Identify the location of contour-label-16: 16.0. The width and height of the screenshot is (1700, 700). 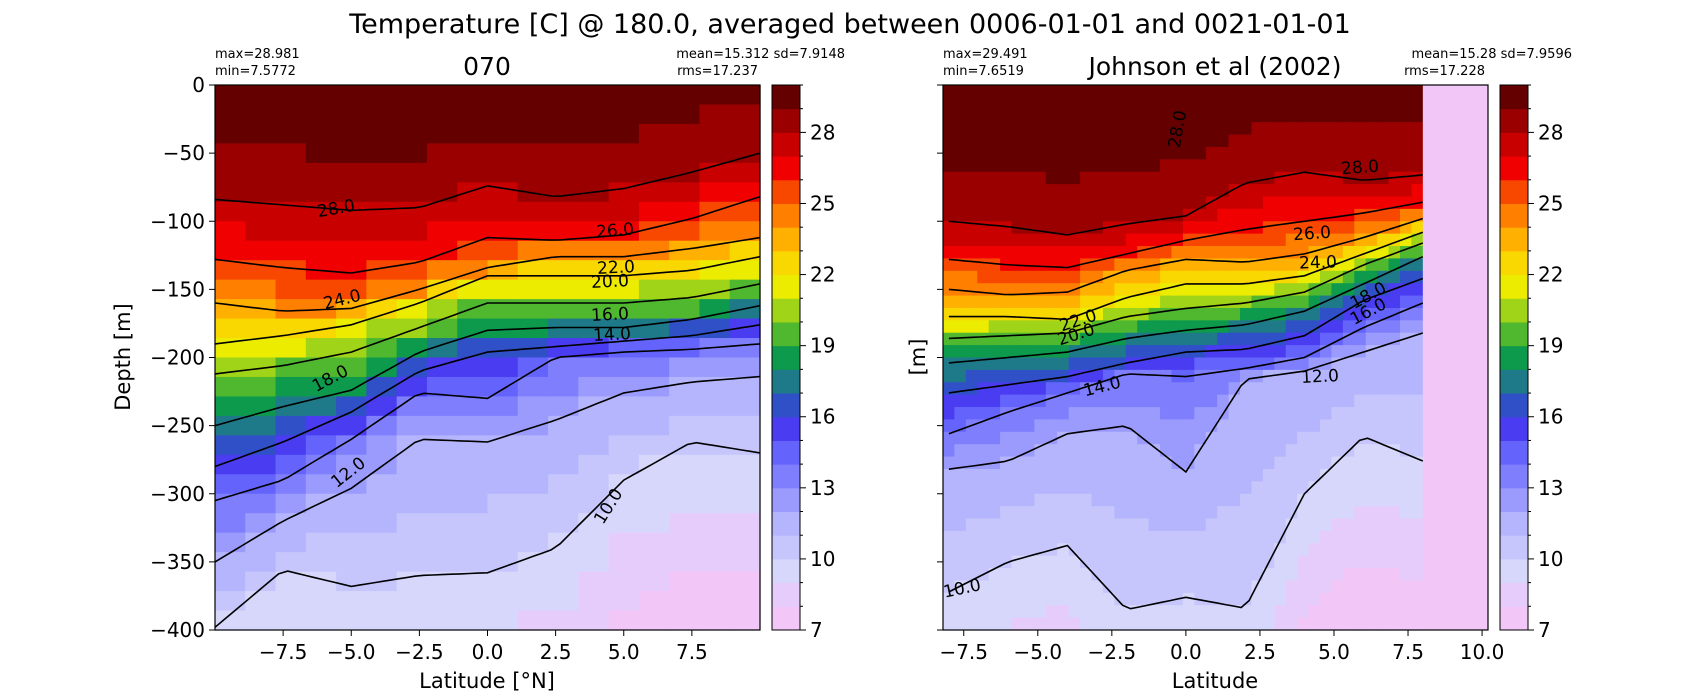
(610, 315).